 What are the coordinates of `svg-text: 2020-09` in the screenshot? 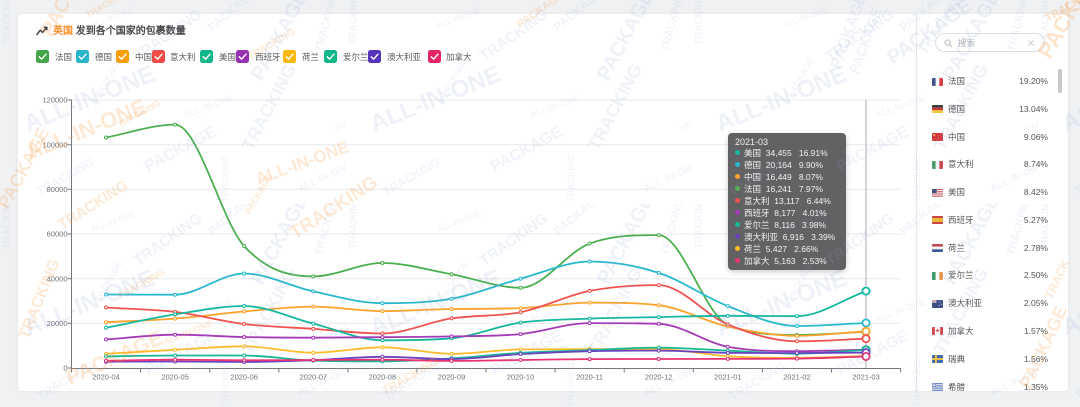 It's located at (452, 377).